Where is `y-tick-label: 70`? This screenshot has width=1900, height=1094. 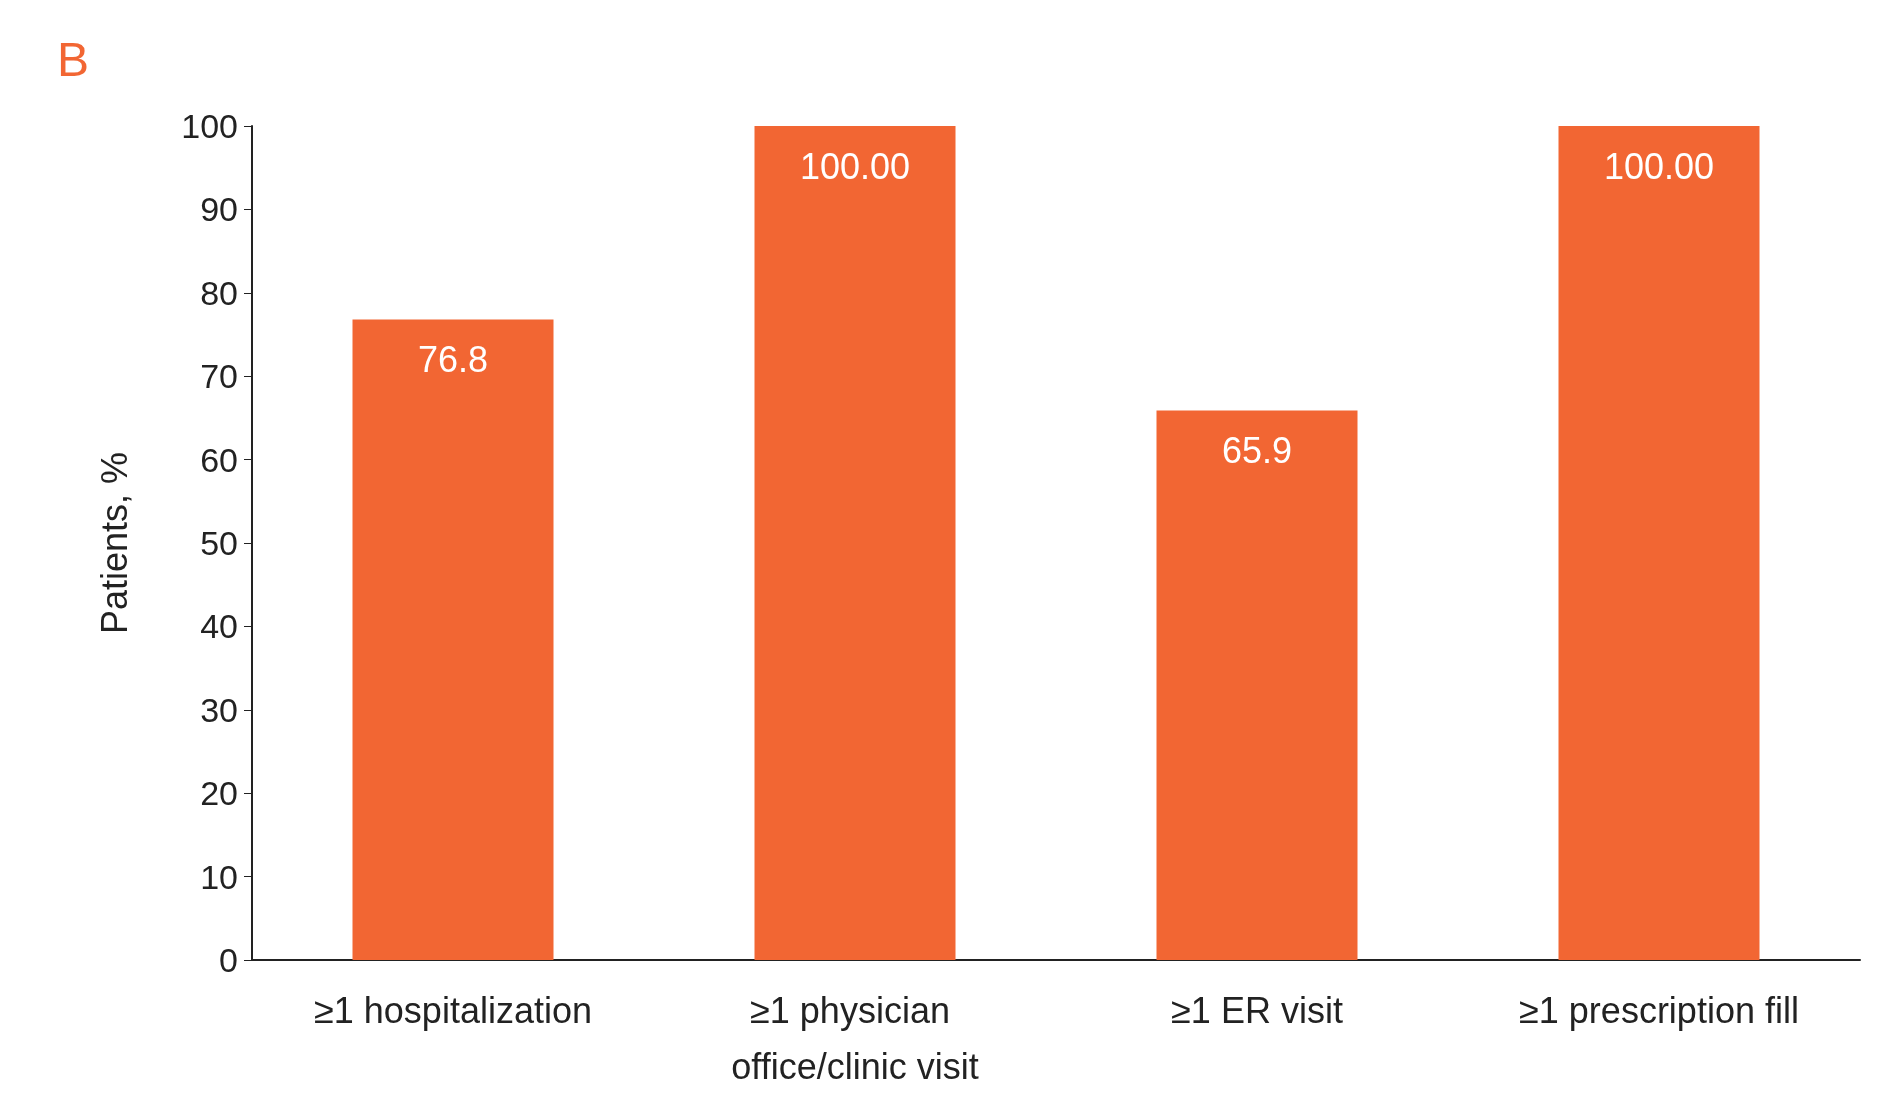
y-tick-label: 70 is located at coordinates (219, 376).